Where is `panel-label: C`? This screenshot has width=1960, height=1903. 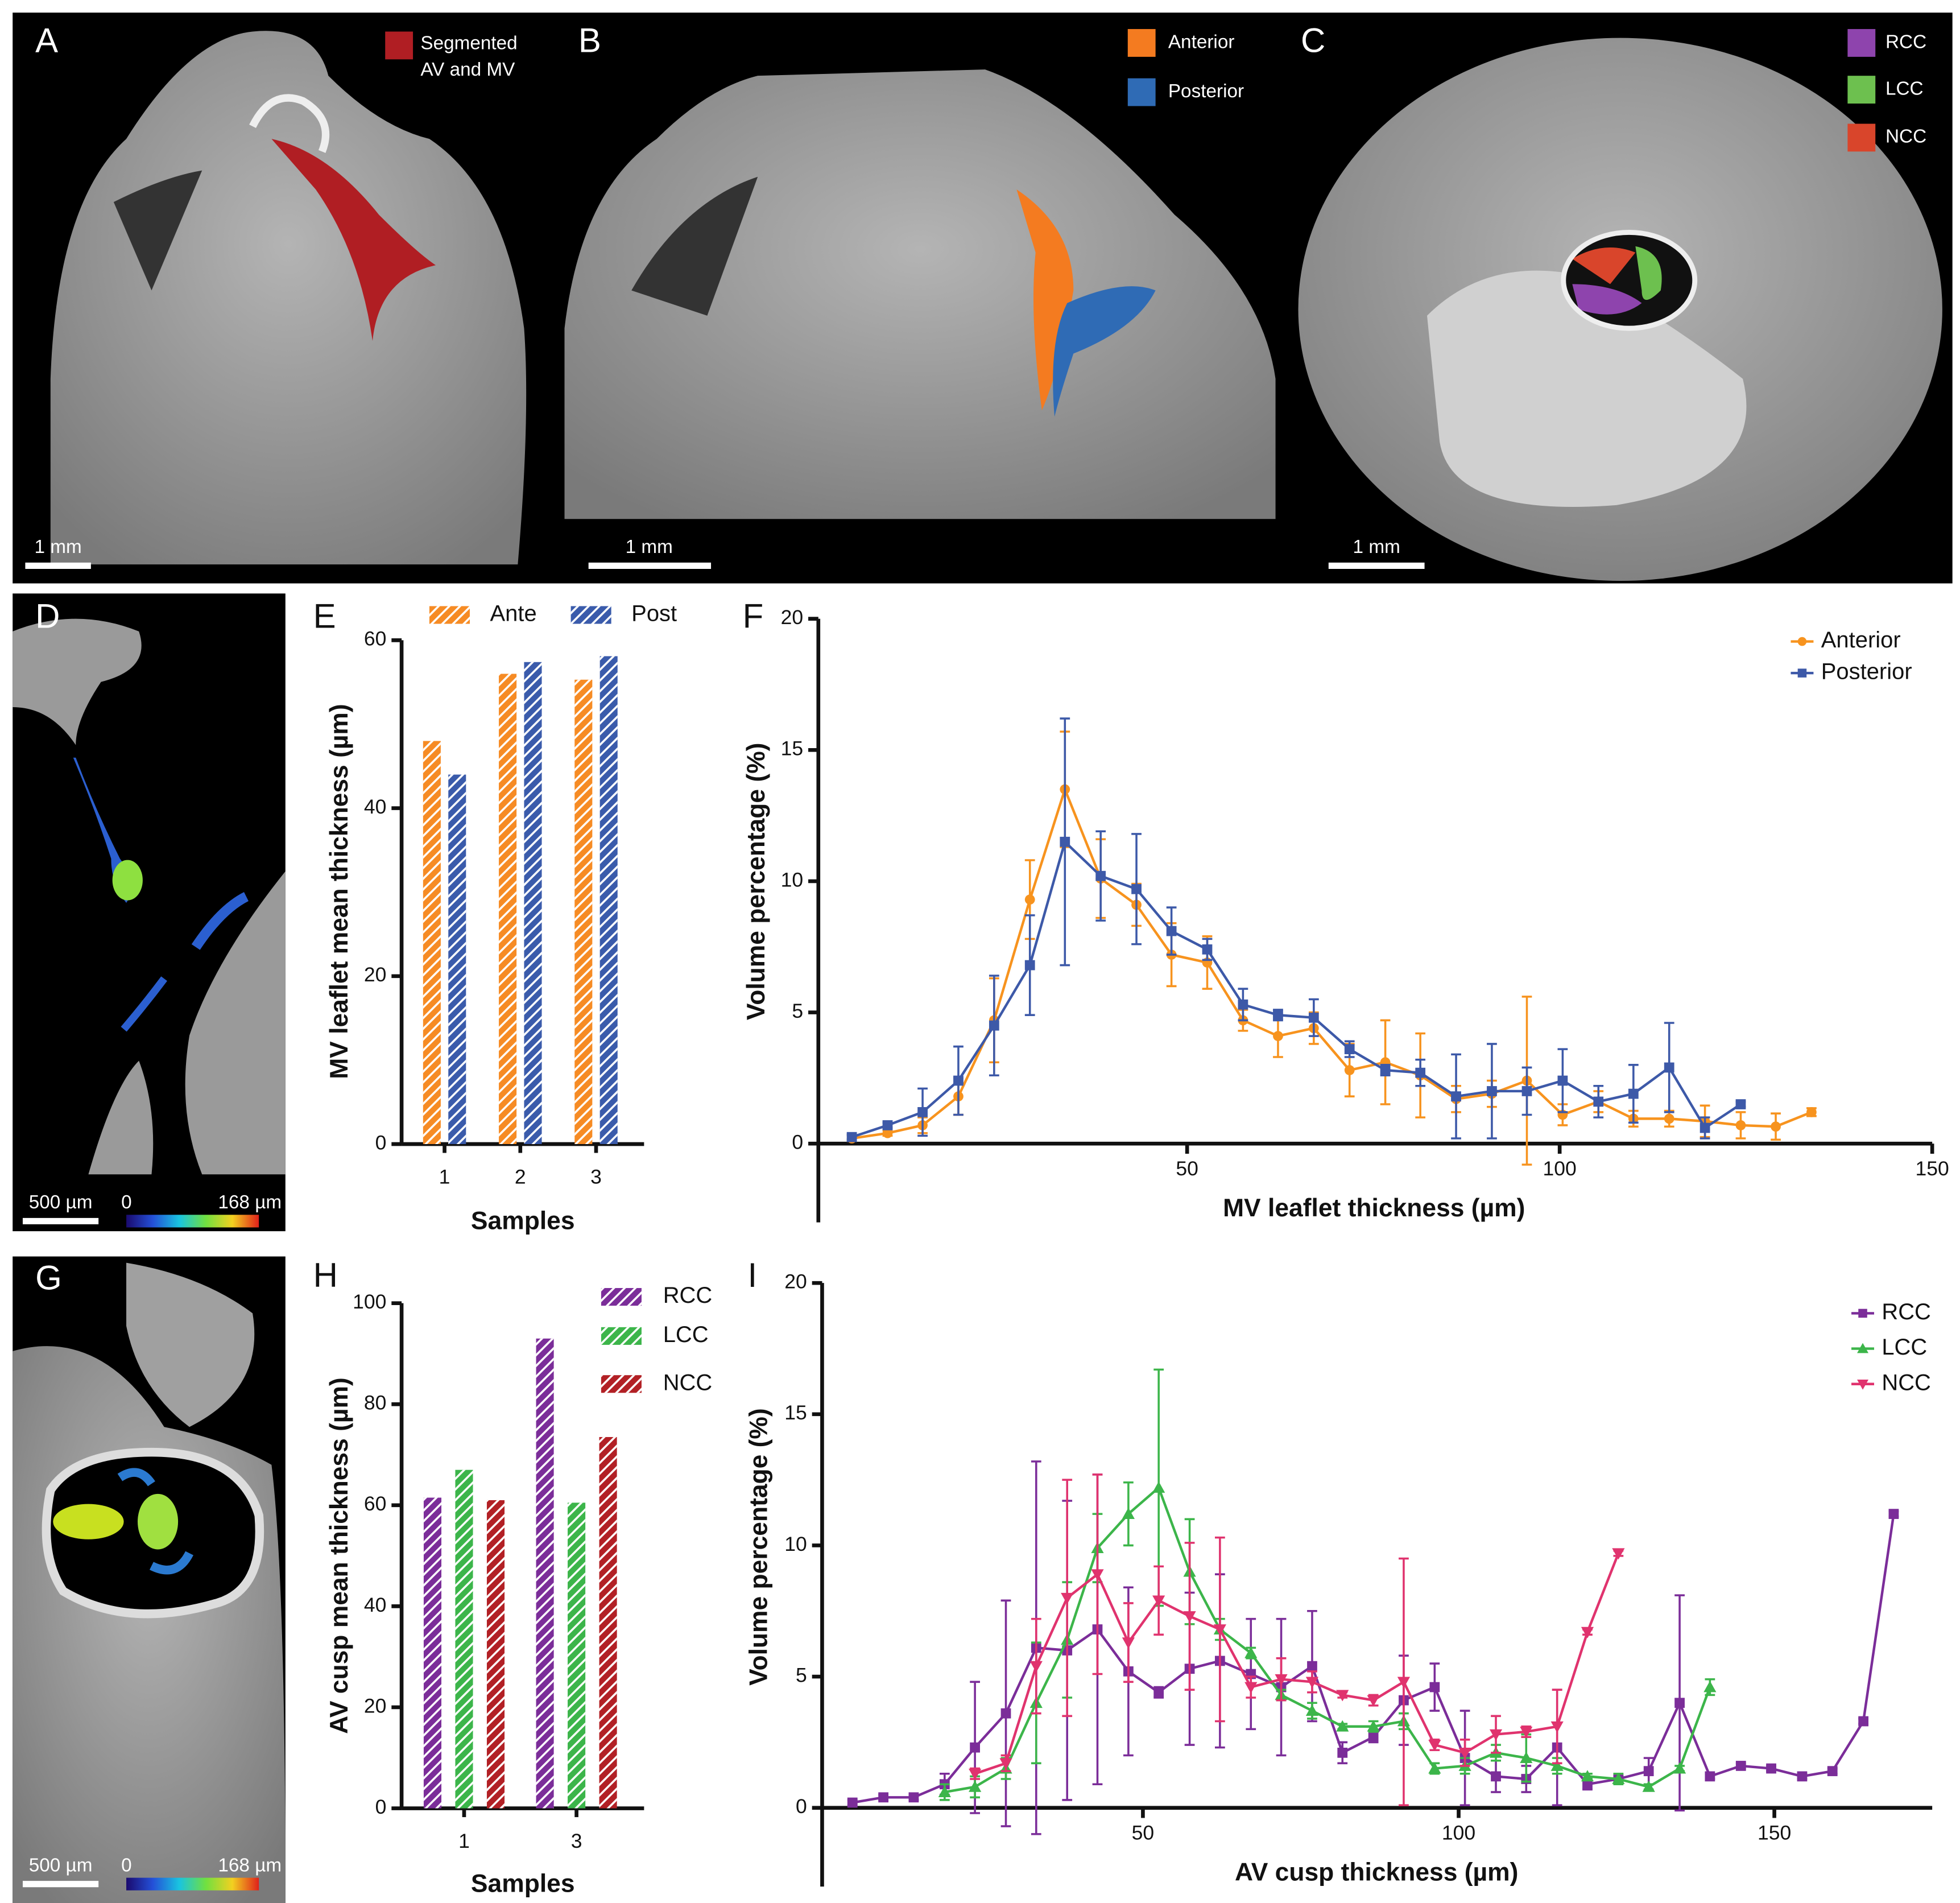 panel-label: C is located at coordinates (1313, 40).